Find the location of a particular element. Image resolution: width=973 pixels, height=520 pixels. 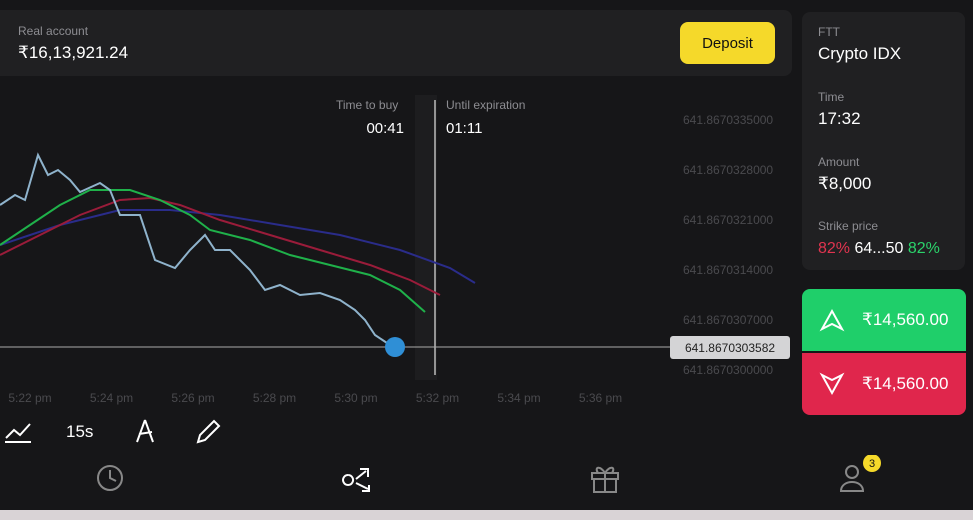

bottom-nav: 3 is located at coordinates (489, 474).